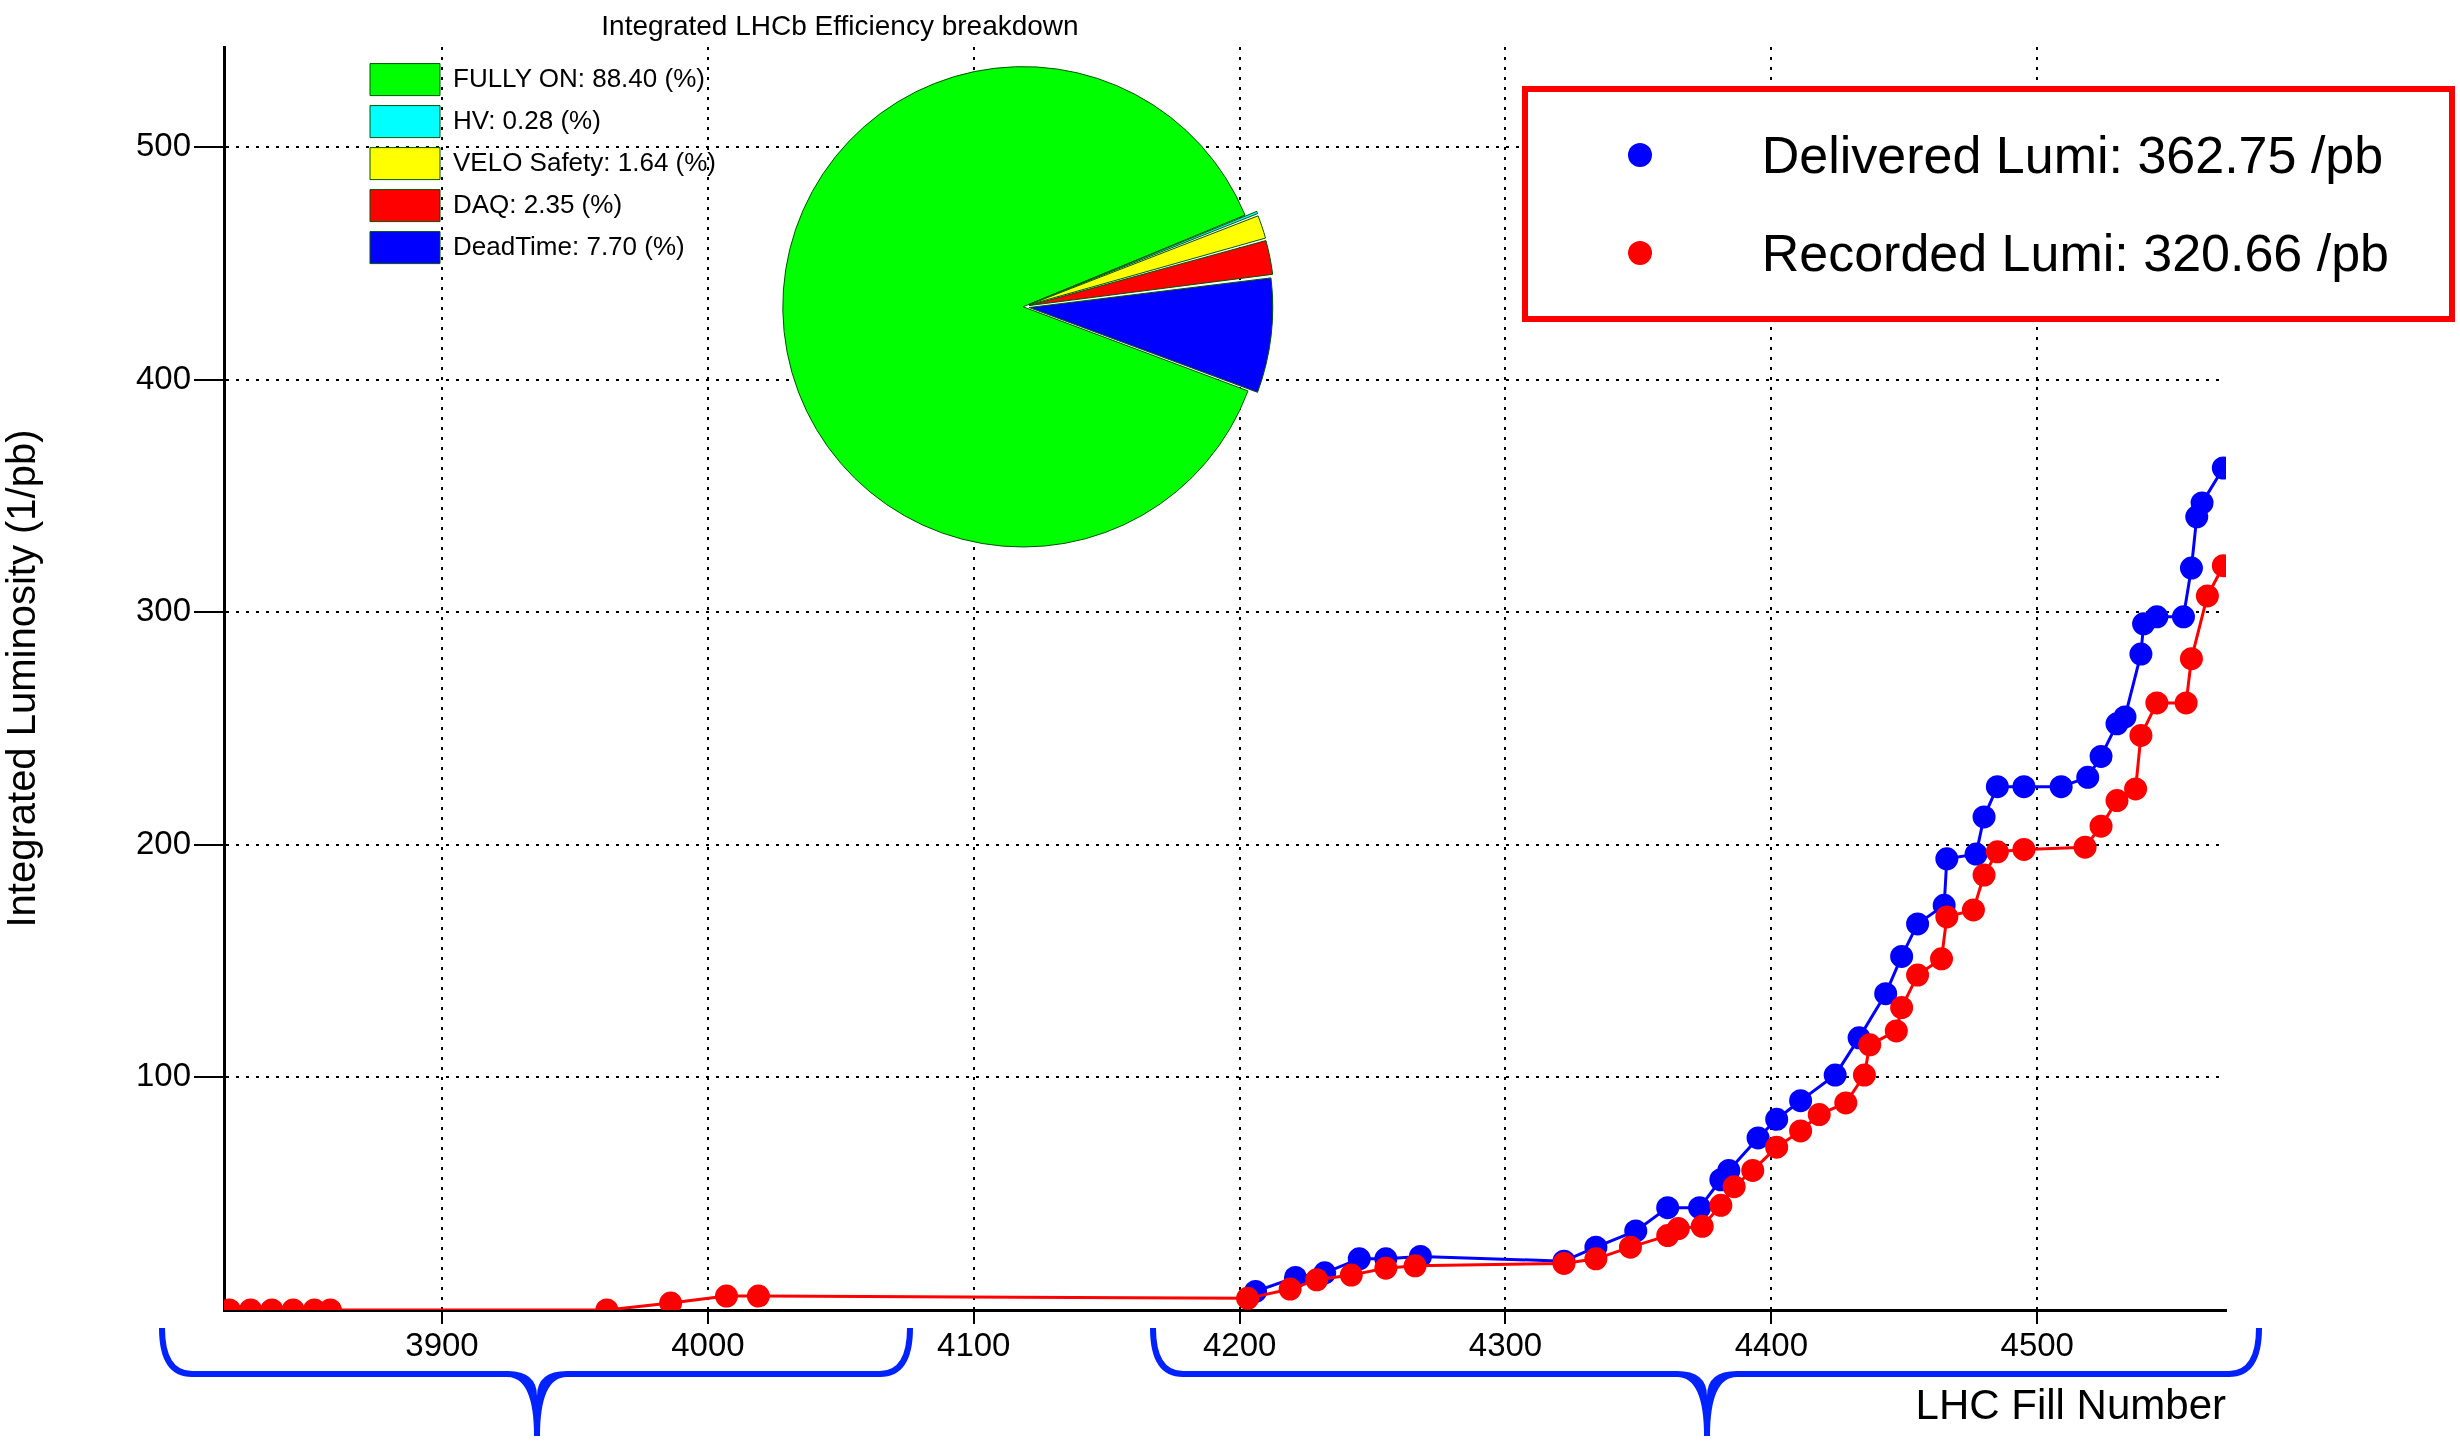 The width and height of the screenshot is (2460, 1441). I want to click on x-tick-label: 4400, so click(1771, 1344).